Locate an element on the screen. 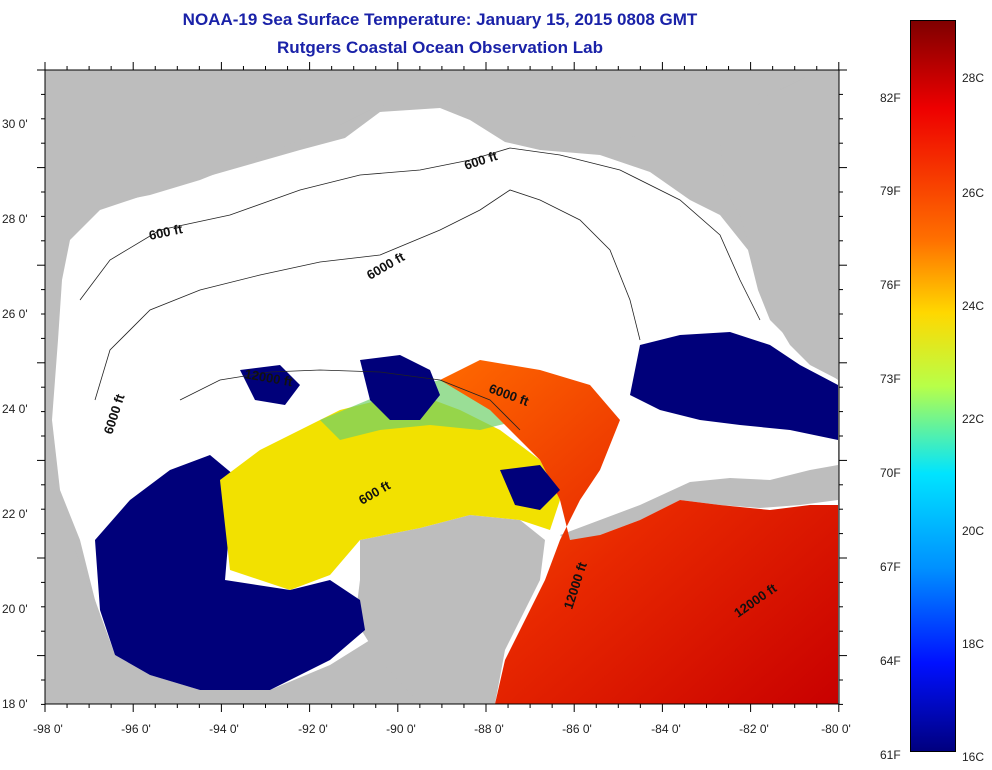  colorbar-f-label: 82F is located at coordinates (890, 98).